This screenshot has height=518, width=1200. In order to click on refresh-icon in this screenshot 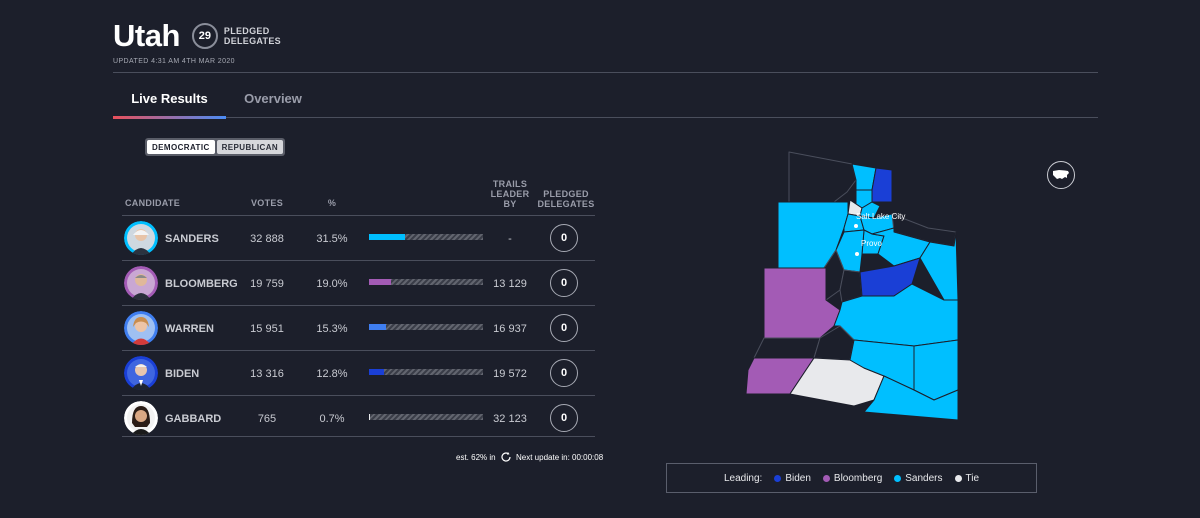, I will do `click(506, 457)`.